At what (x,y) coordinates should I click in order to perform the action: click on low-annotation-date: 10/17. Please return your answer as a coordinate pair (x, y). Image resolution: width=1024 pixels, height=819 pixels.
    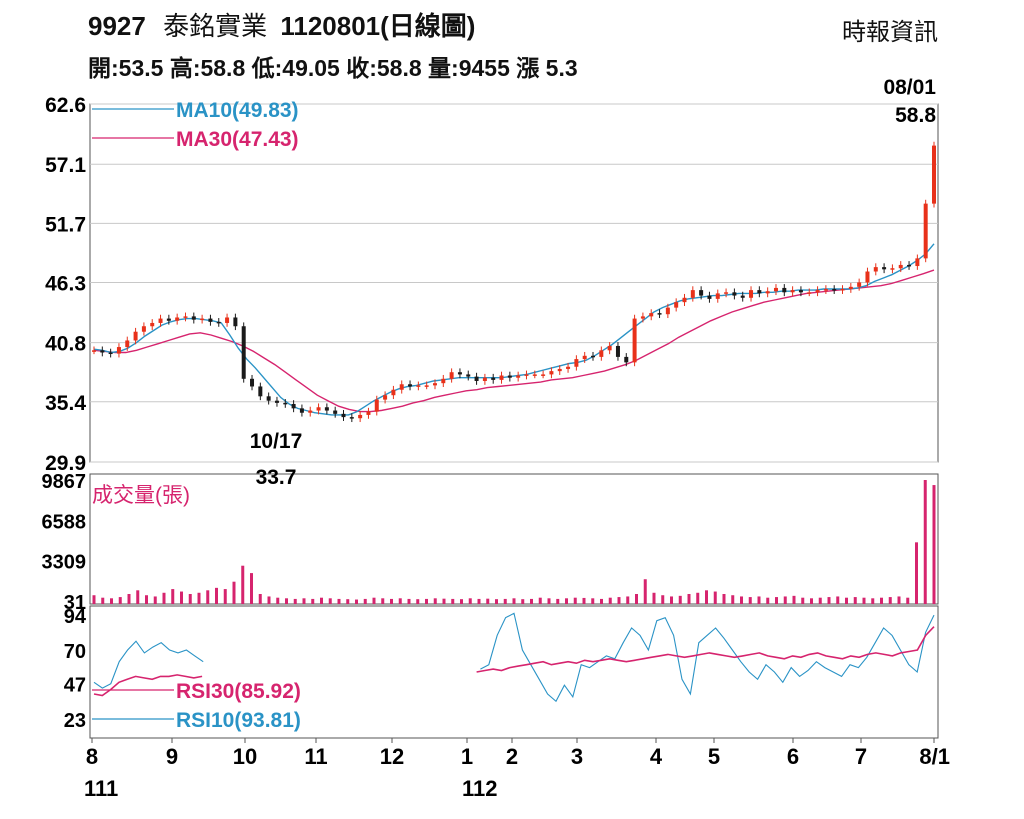
    Looking at the image, I should click on (276, 441).